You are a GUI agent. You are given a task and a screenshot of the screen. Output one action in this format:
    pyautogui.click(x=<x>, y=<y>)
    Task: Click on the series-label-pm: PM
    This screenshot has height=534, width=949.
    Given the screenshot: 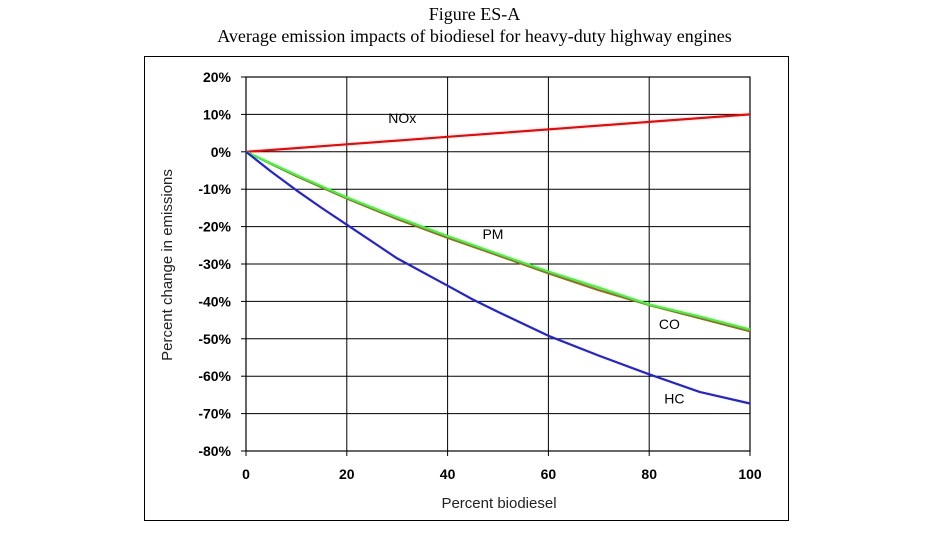 What is the action you would take?
    pyautogui.click(x=492, y=234)
    